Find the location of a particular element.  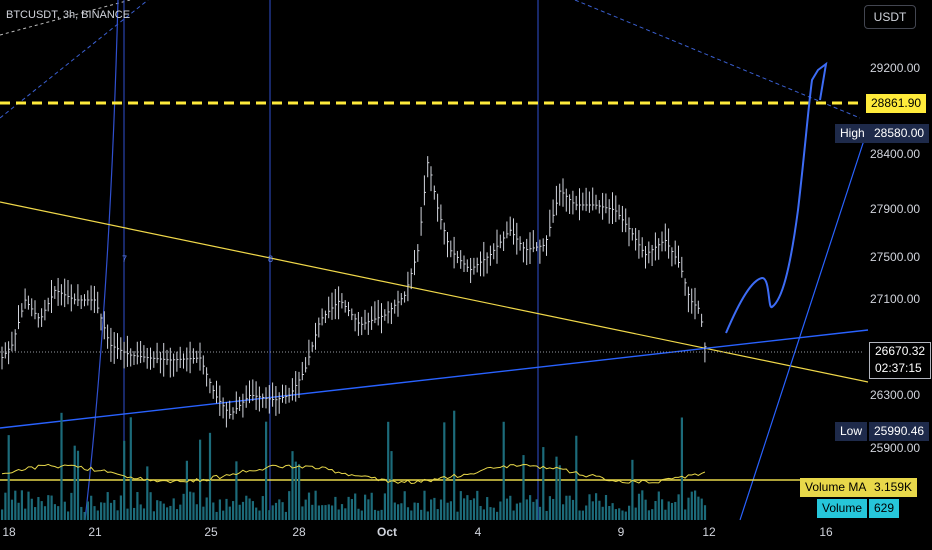

low-badge-value: 25990.46 is located at coordinates (899, 431).